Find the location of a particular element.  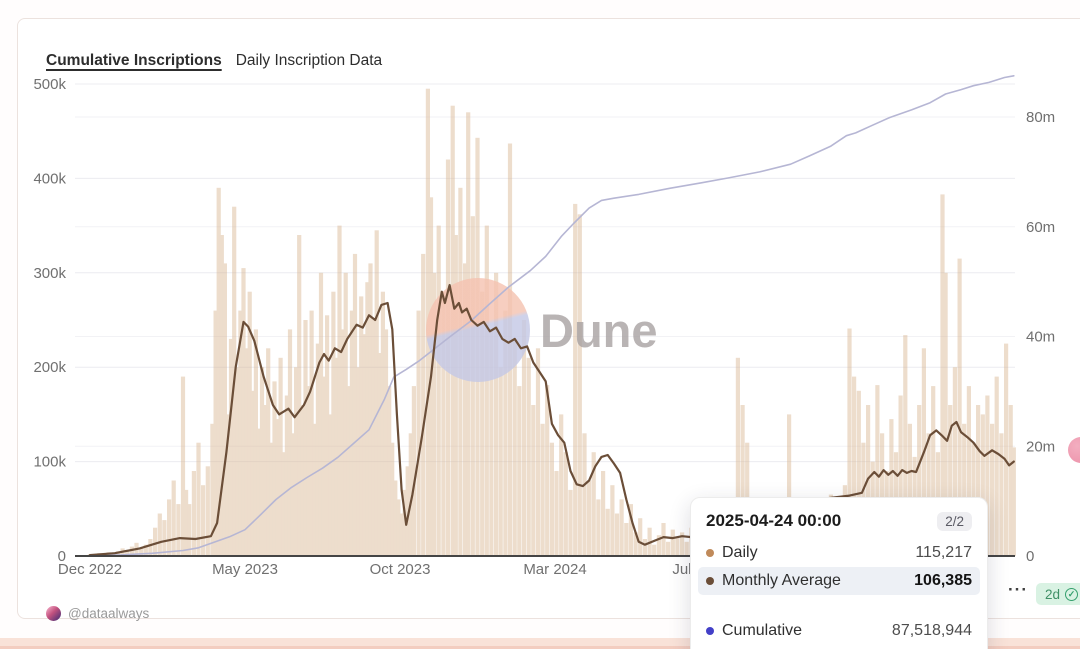

cumulative-series-dot-icon is located at coordinates (710, 631).